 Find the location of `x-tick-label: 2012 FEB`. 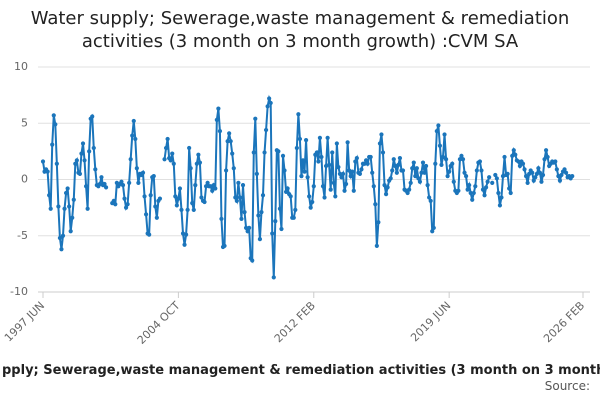

x-tick-label: 2012 FEB is located at coordinates (295, 322).